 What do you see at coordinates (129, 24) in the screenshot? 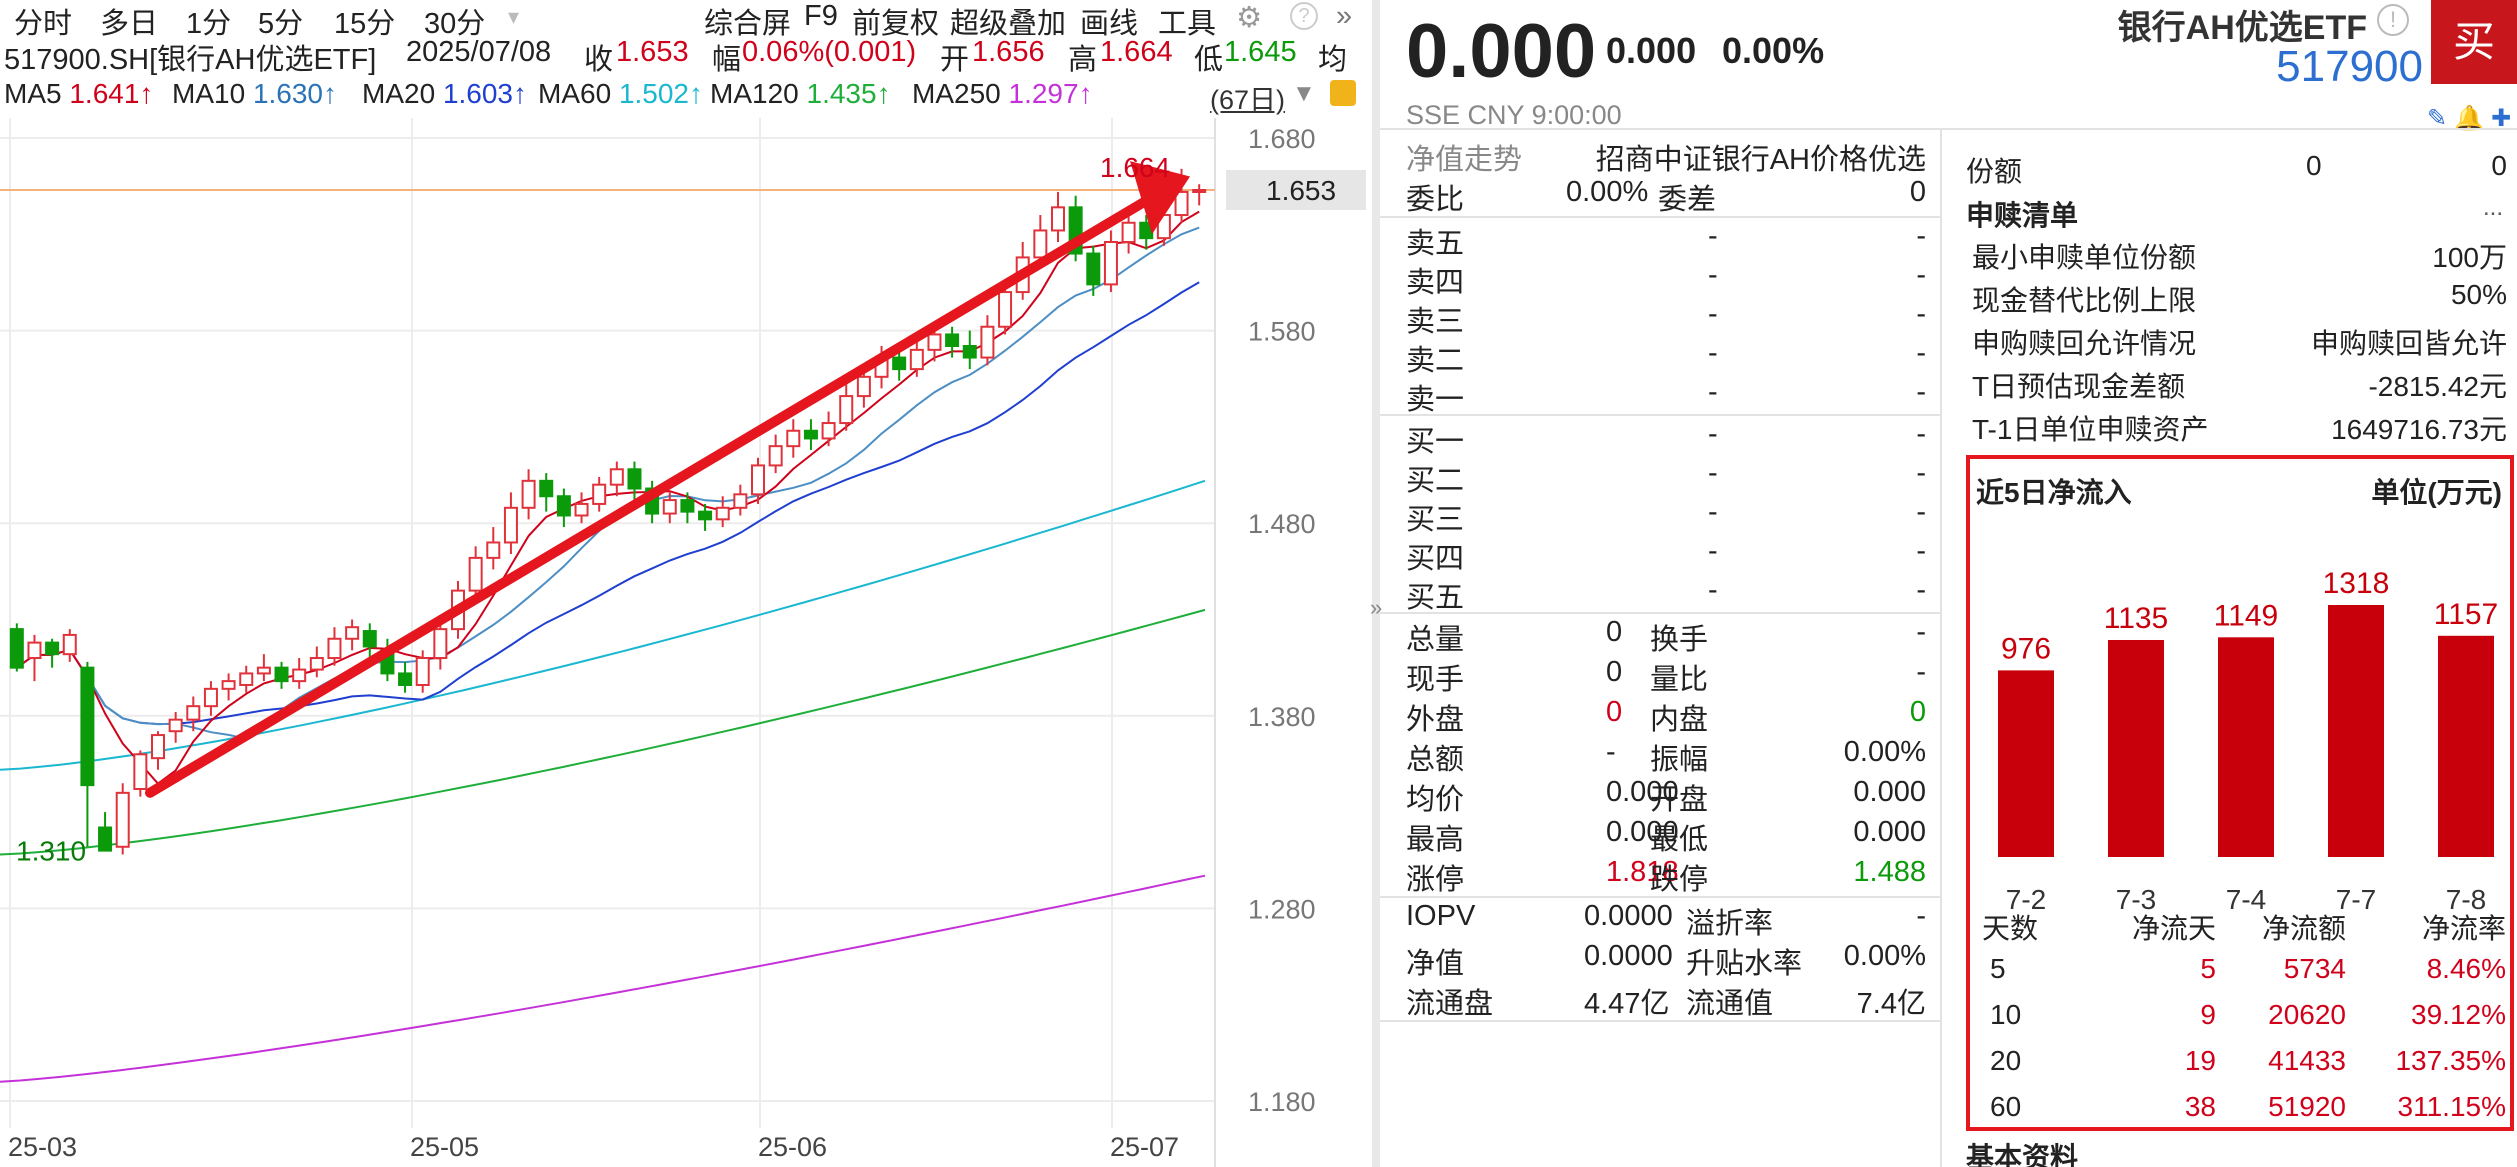
I see `tab-multiday: 多日` at bounding box center [129, 24].